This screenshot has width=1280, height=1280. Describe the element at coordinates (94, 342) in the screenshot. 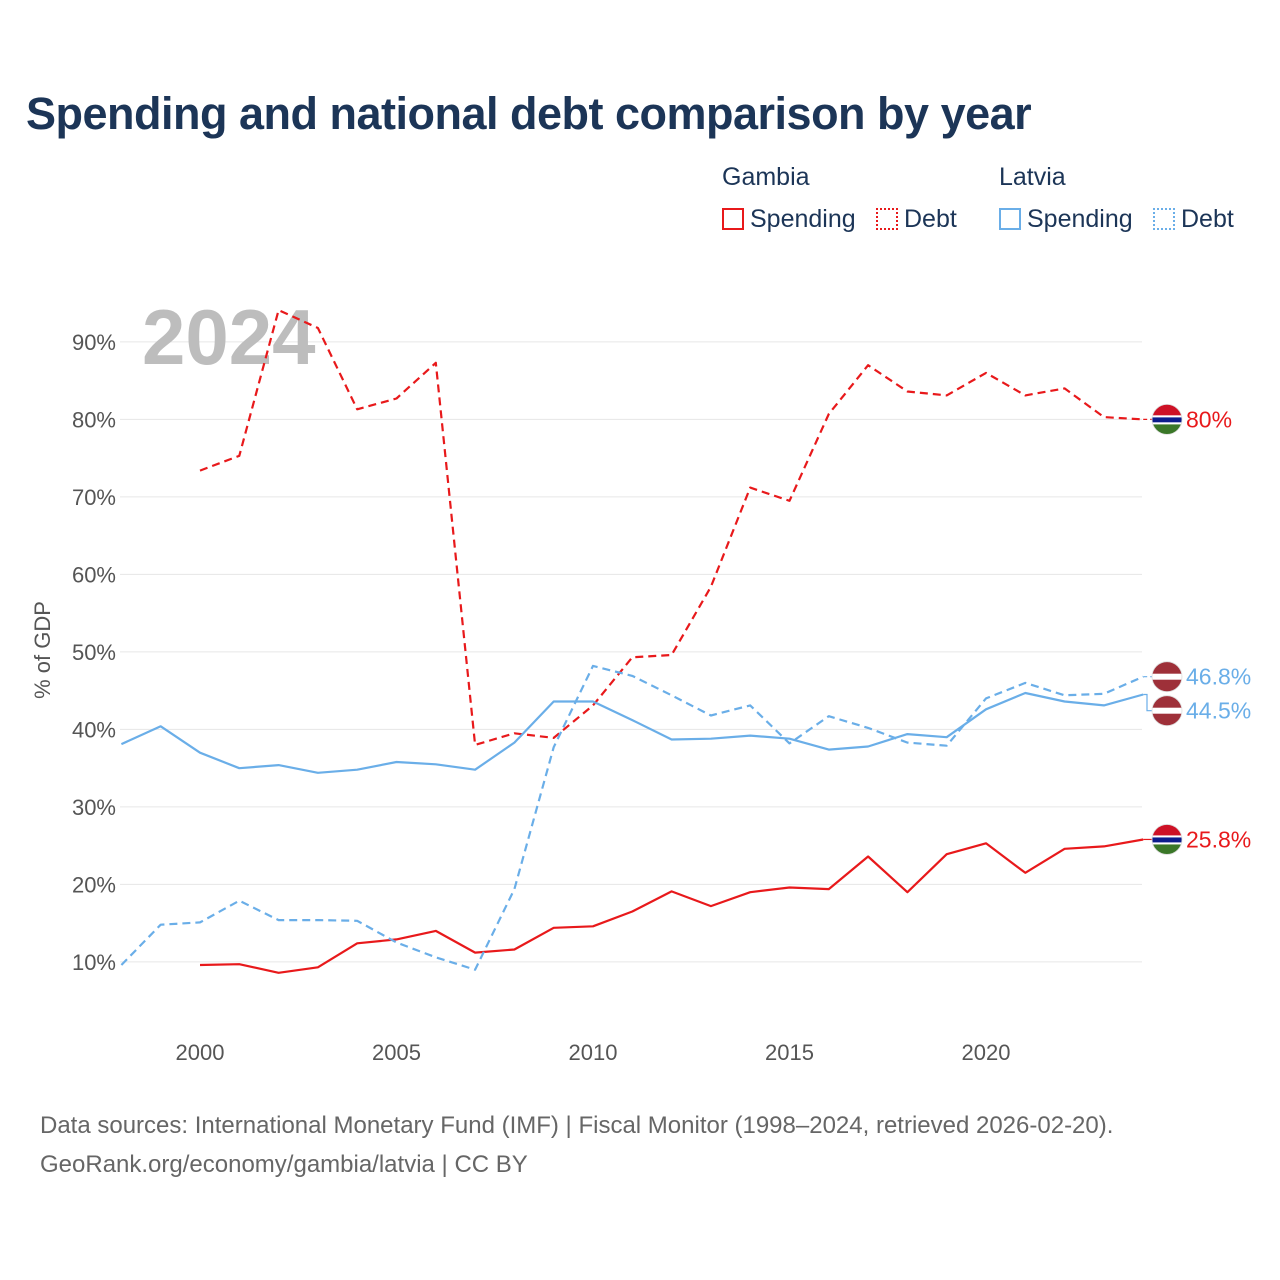

I see `y-tick-label: 90%` at that location.